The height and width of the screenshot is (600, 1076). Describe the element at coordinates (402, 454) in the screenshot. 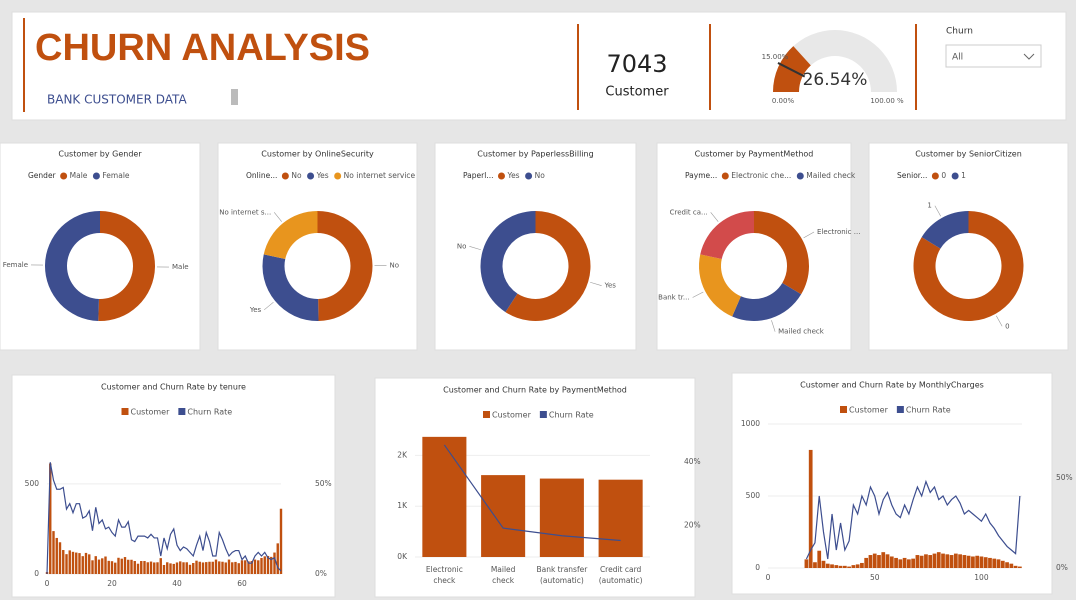

I see `y-tick-label: 2K` at that location.